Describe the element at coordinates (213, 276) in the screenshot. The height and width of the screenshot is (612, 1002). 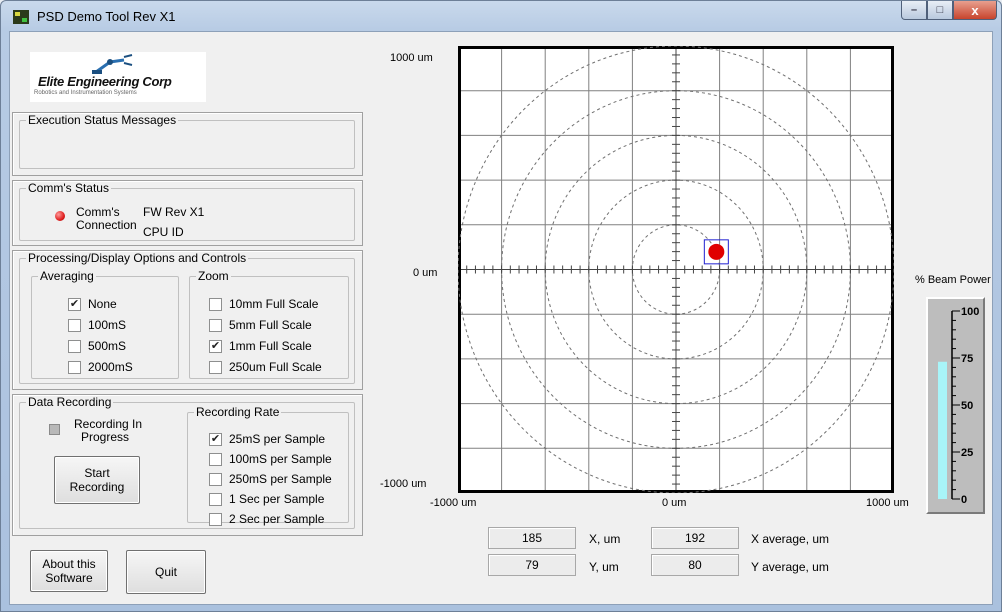
I see `zoom-title: Zoom` at that location.